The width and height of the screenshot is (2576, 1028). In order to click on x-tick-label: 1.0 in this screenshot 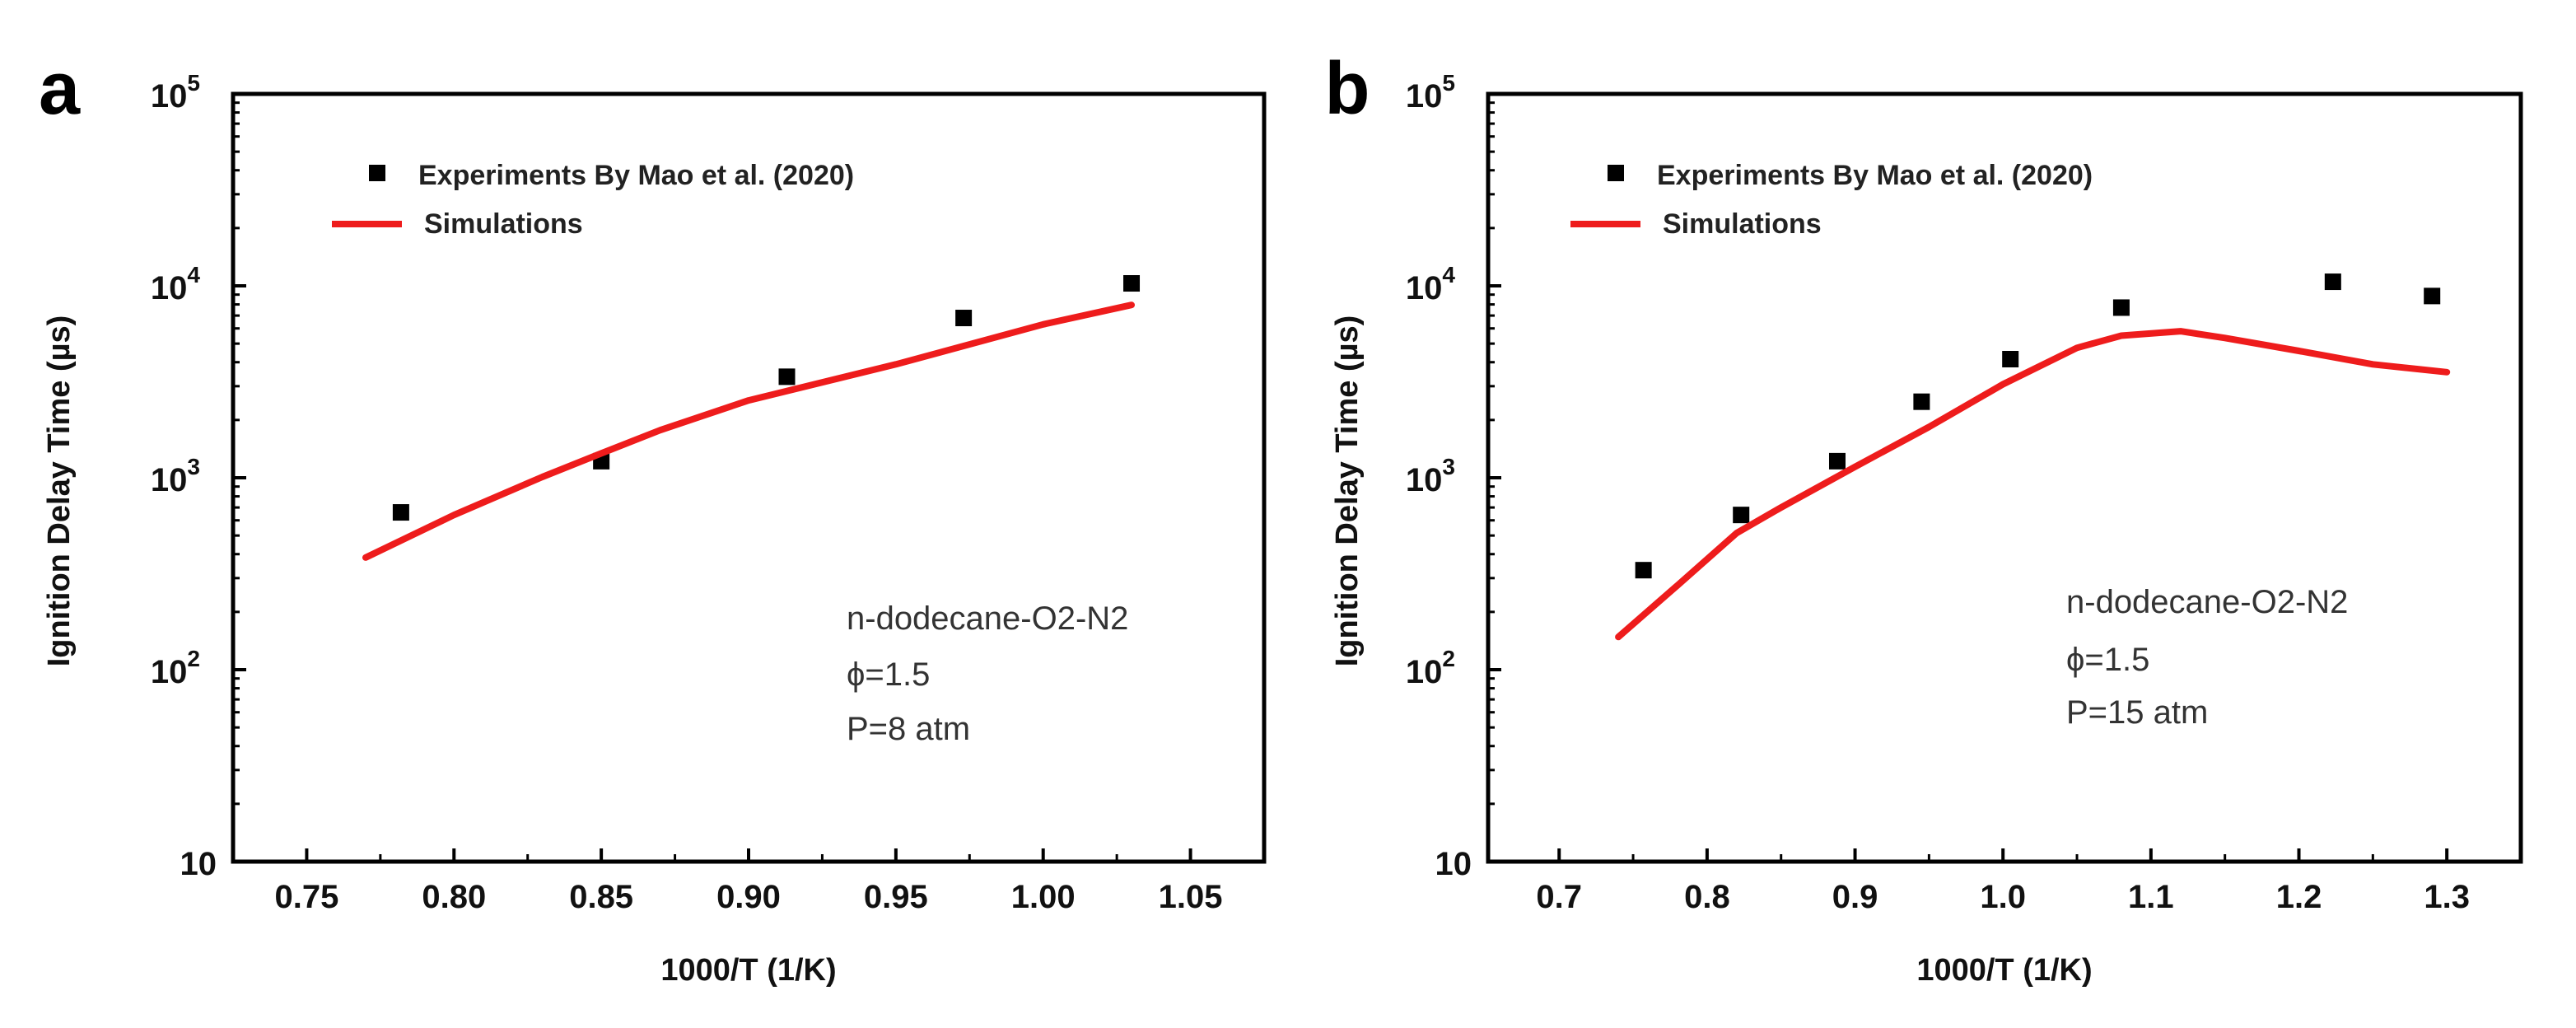, I will do `click(2003, 897)`.